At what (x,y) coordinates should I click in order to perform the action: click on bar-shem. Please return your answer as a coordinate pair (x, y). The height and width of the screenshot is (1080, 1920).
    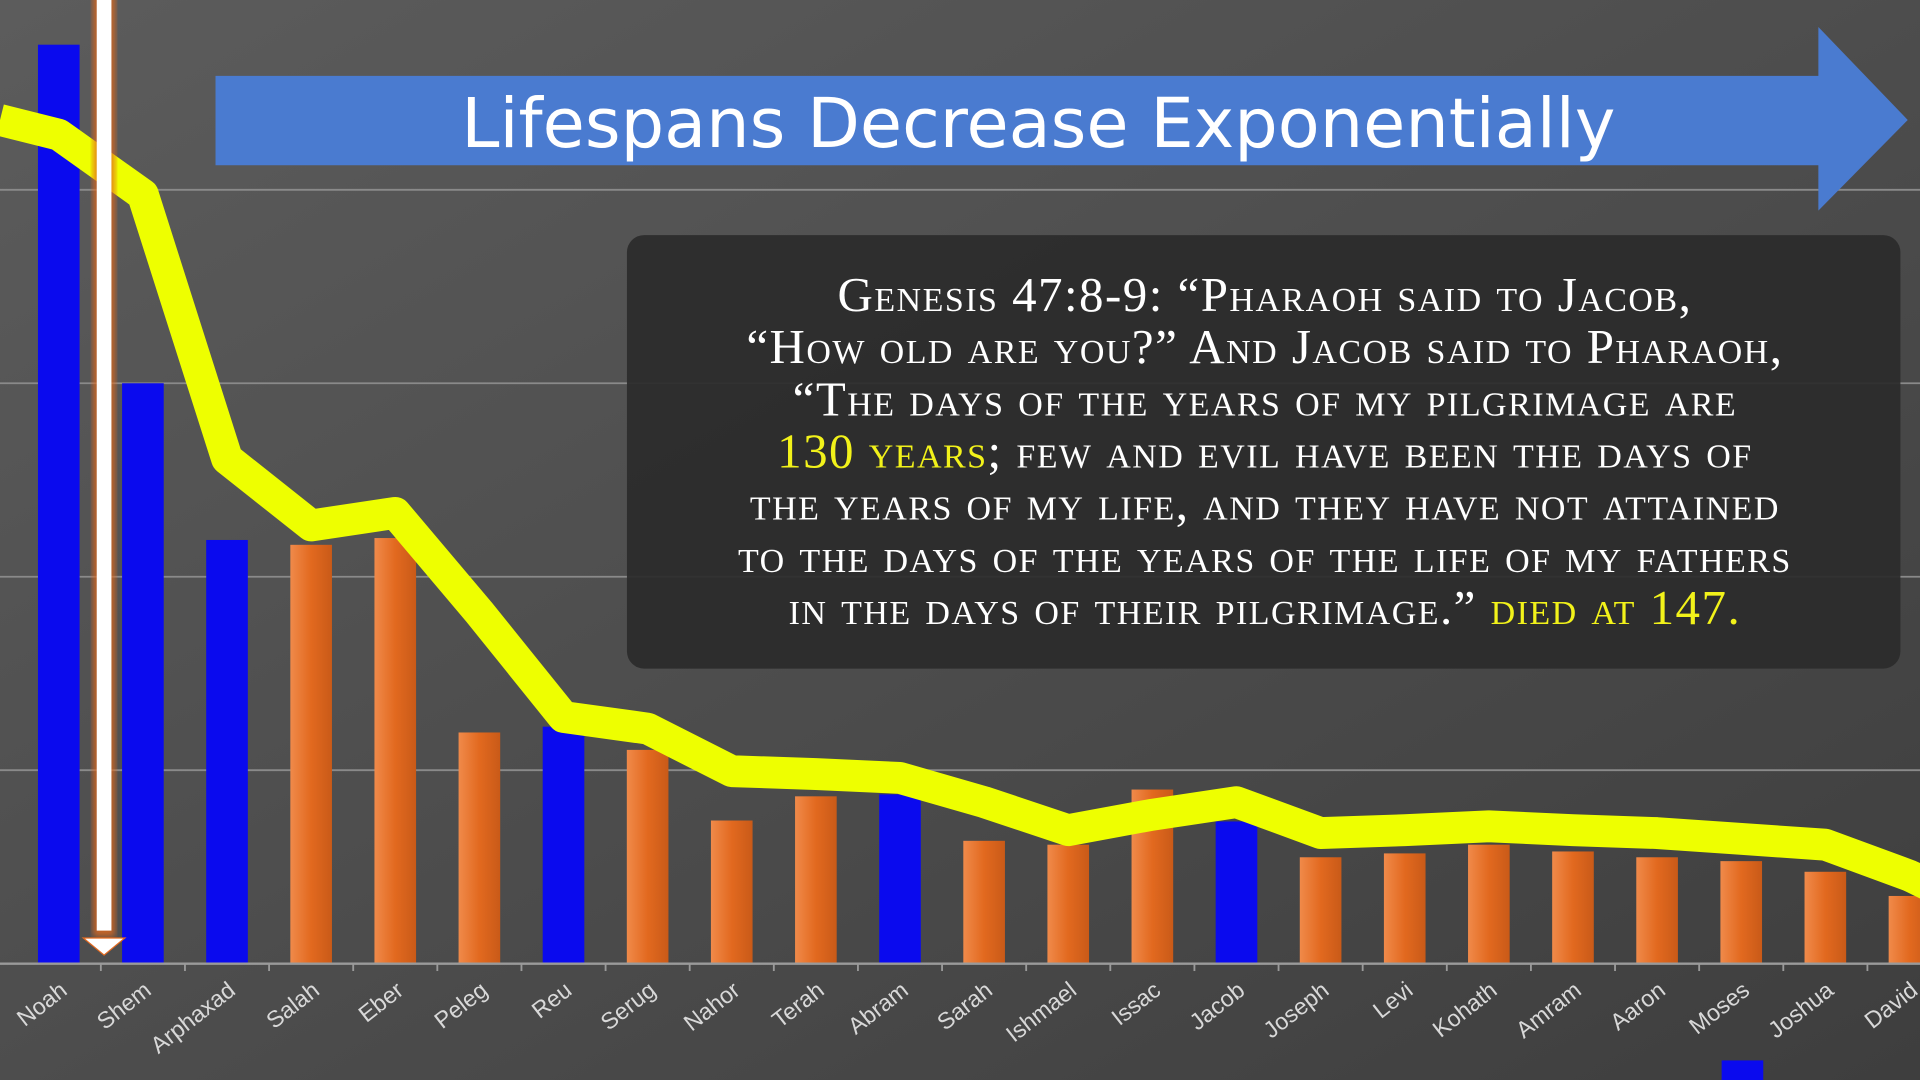
    Looking at the image, I should click on (143, 673).